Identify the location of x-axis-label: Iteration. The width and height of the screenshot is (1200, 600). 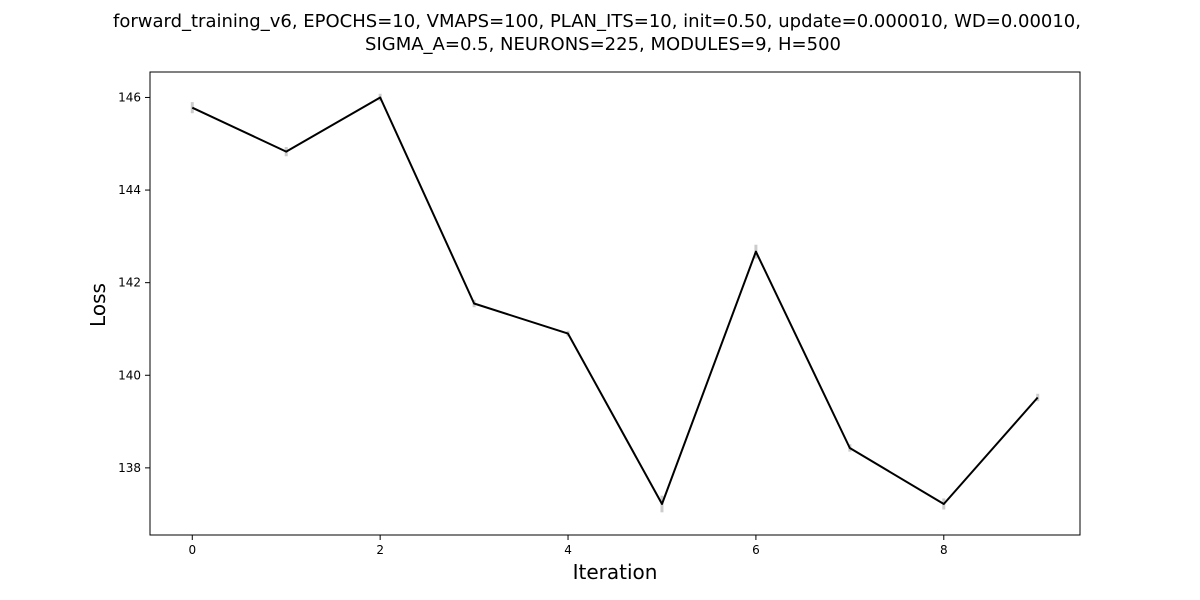
(615, 572).